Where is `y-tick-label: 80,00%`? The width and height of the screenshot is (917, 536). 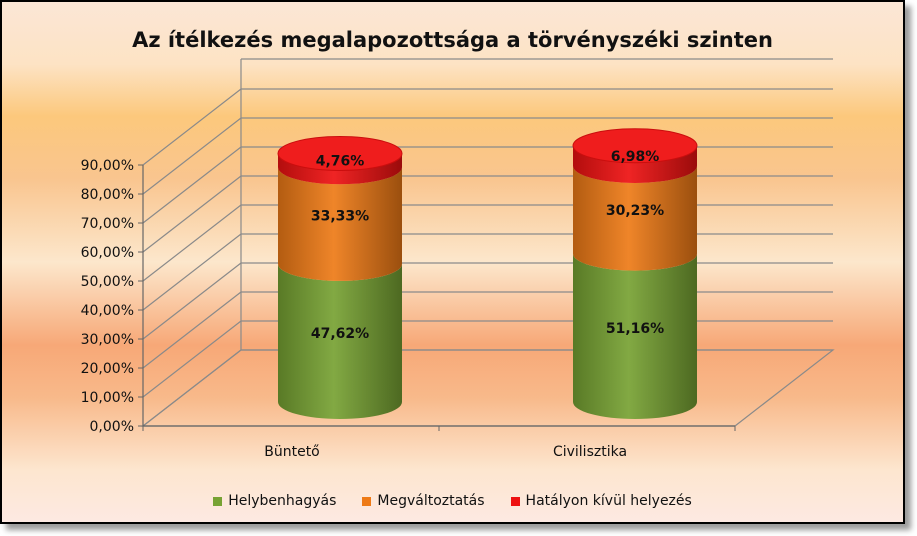 y-tick-label: 80,00% is located at coordinates (107, 195).